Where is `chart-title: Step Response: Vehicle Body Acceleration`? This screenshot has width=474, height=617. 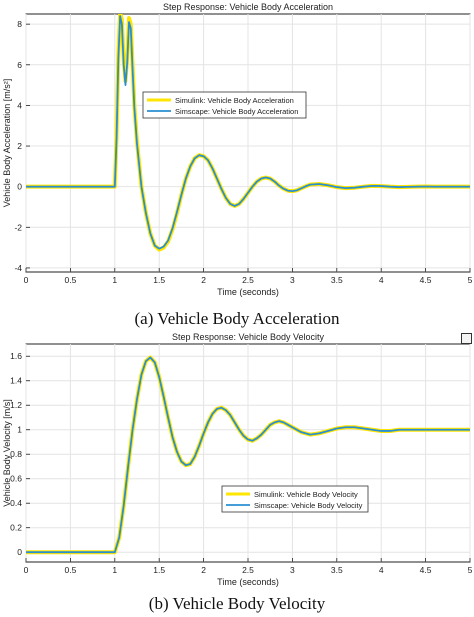 chart-title: Step Response: Vehicle Body Acceleration is located at coordinates (248, 7).